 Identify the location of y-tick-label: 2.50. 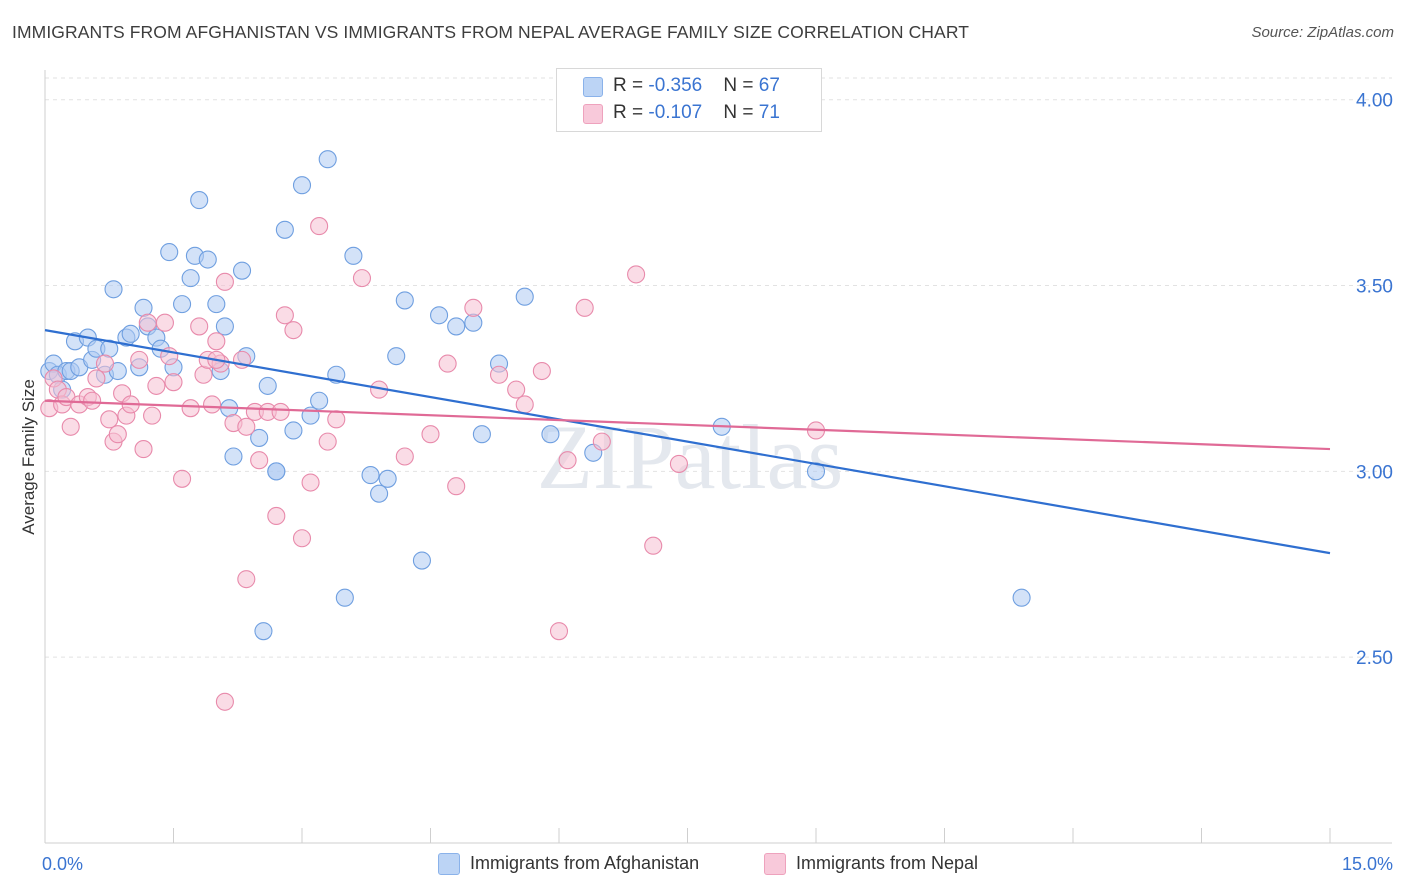
(1374, 658).